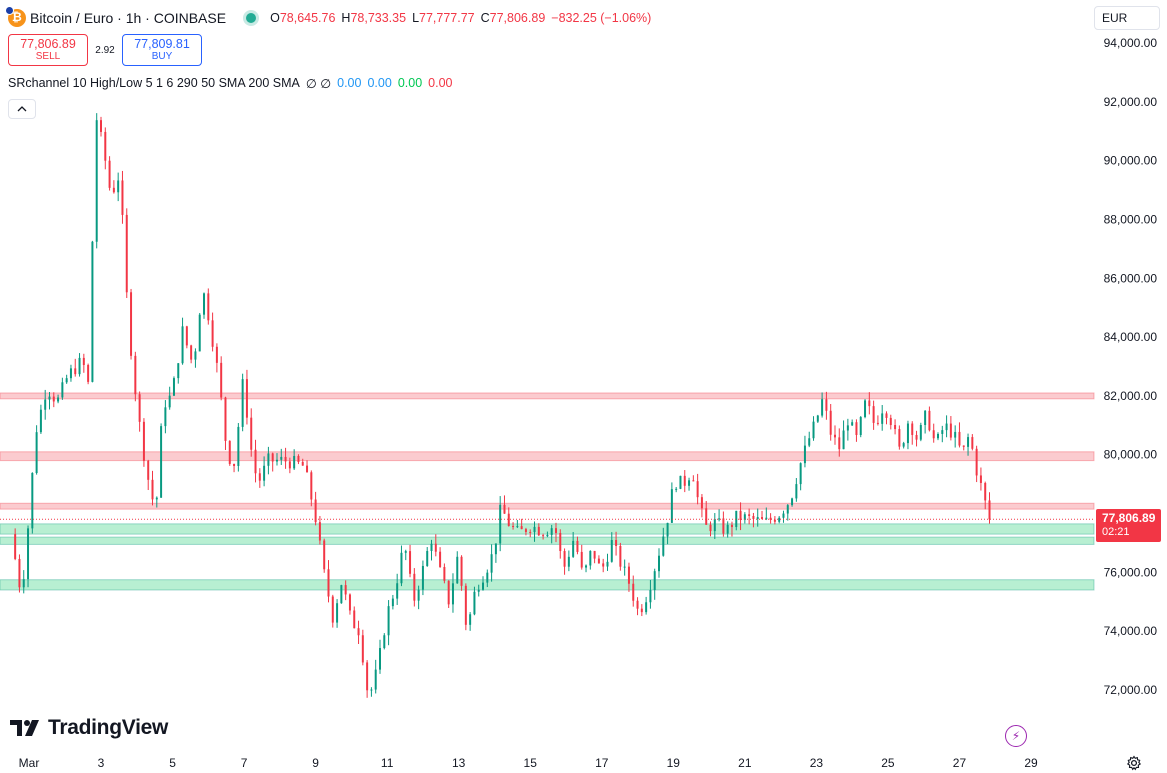  Describe the element at coordinates (528, 763) in the screenshot. I see `time-axis: Mar 3 5 7 9 11 13 15 17 19 21 23 25 27 29` at that location.